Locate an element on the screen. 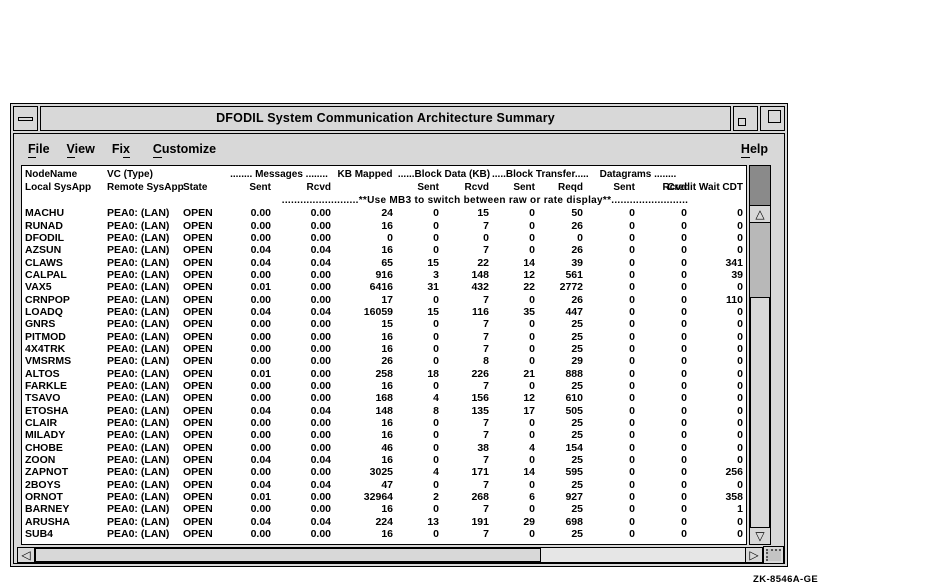  horizontal-scrollbar-track is located at coordinates (390, 555).